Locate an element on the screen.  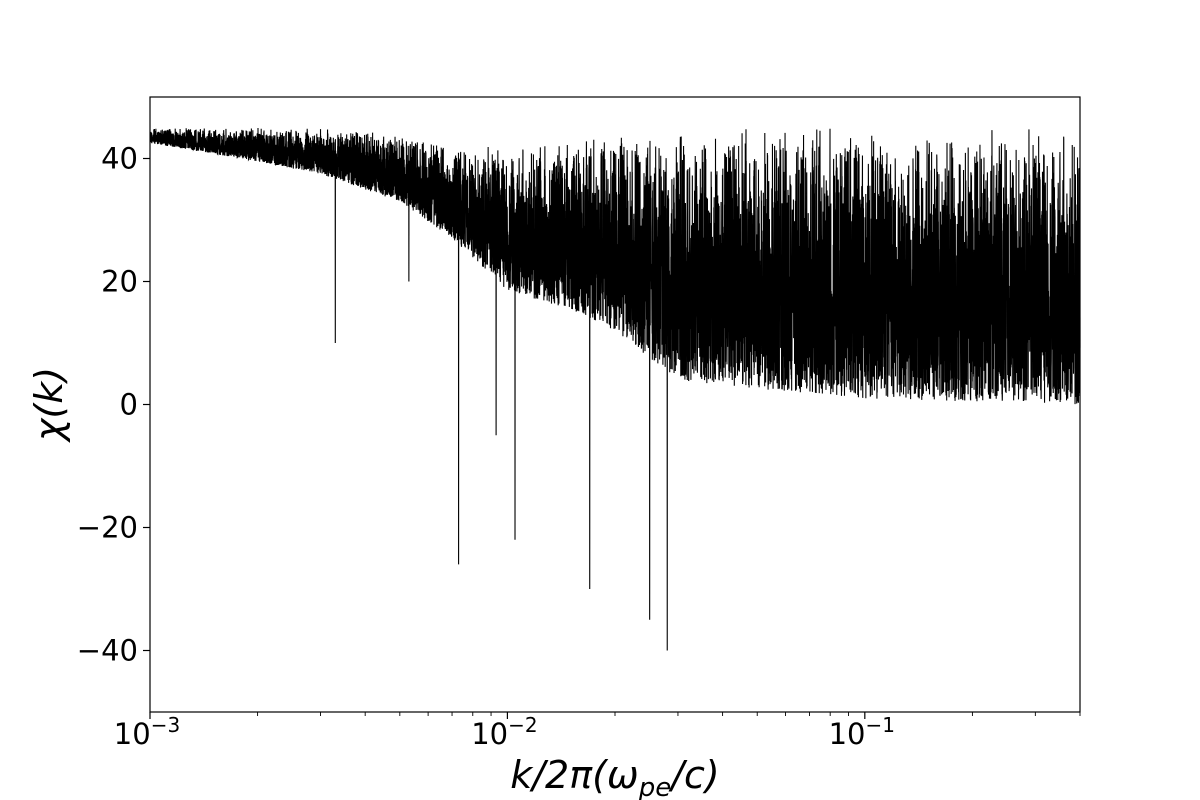
y-tick-label: 40 is located at coordinates (119, 159).